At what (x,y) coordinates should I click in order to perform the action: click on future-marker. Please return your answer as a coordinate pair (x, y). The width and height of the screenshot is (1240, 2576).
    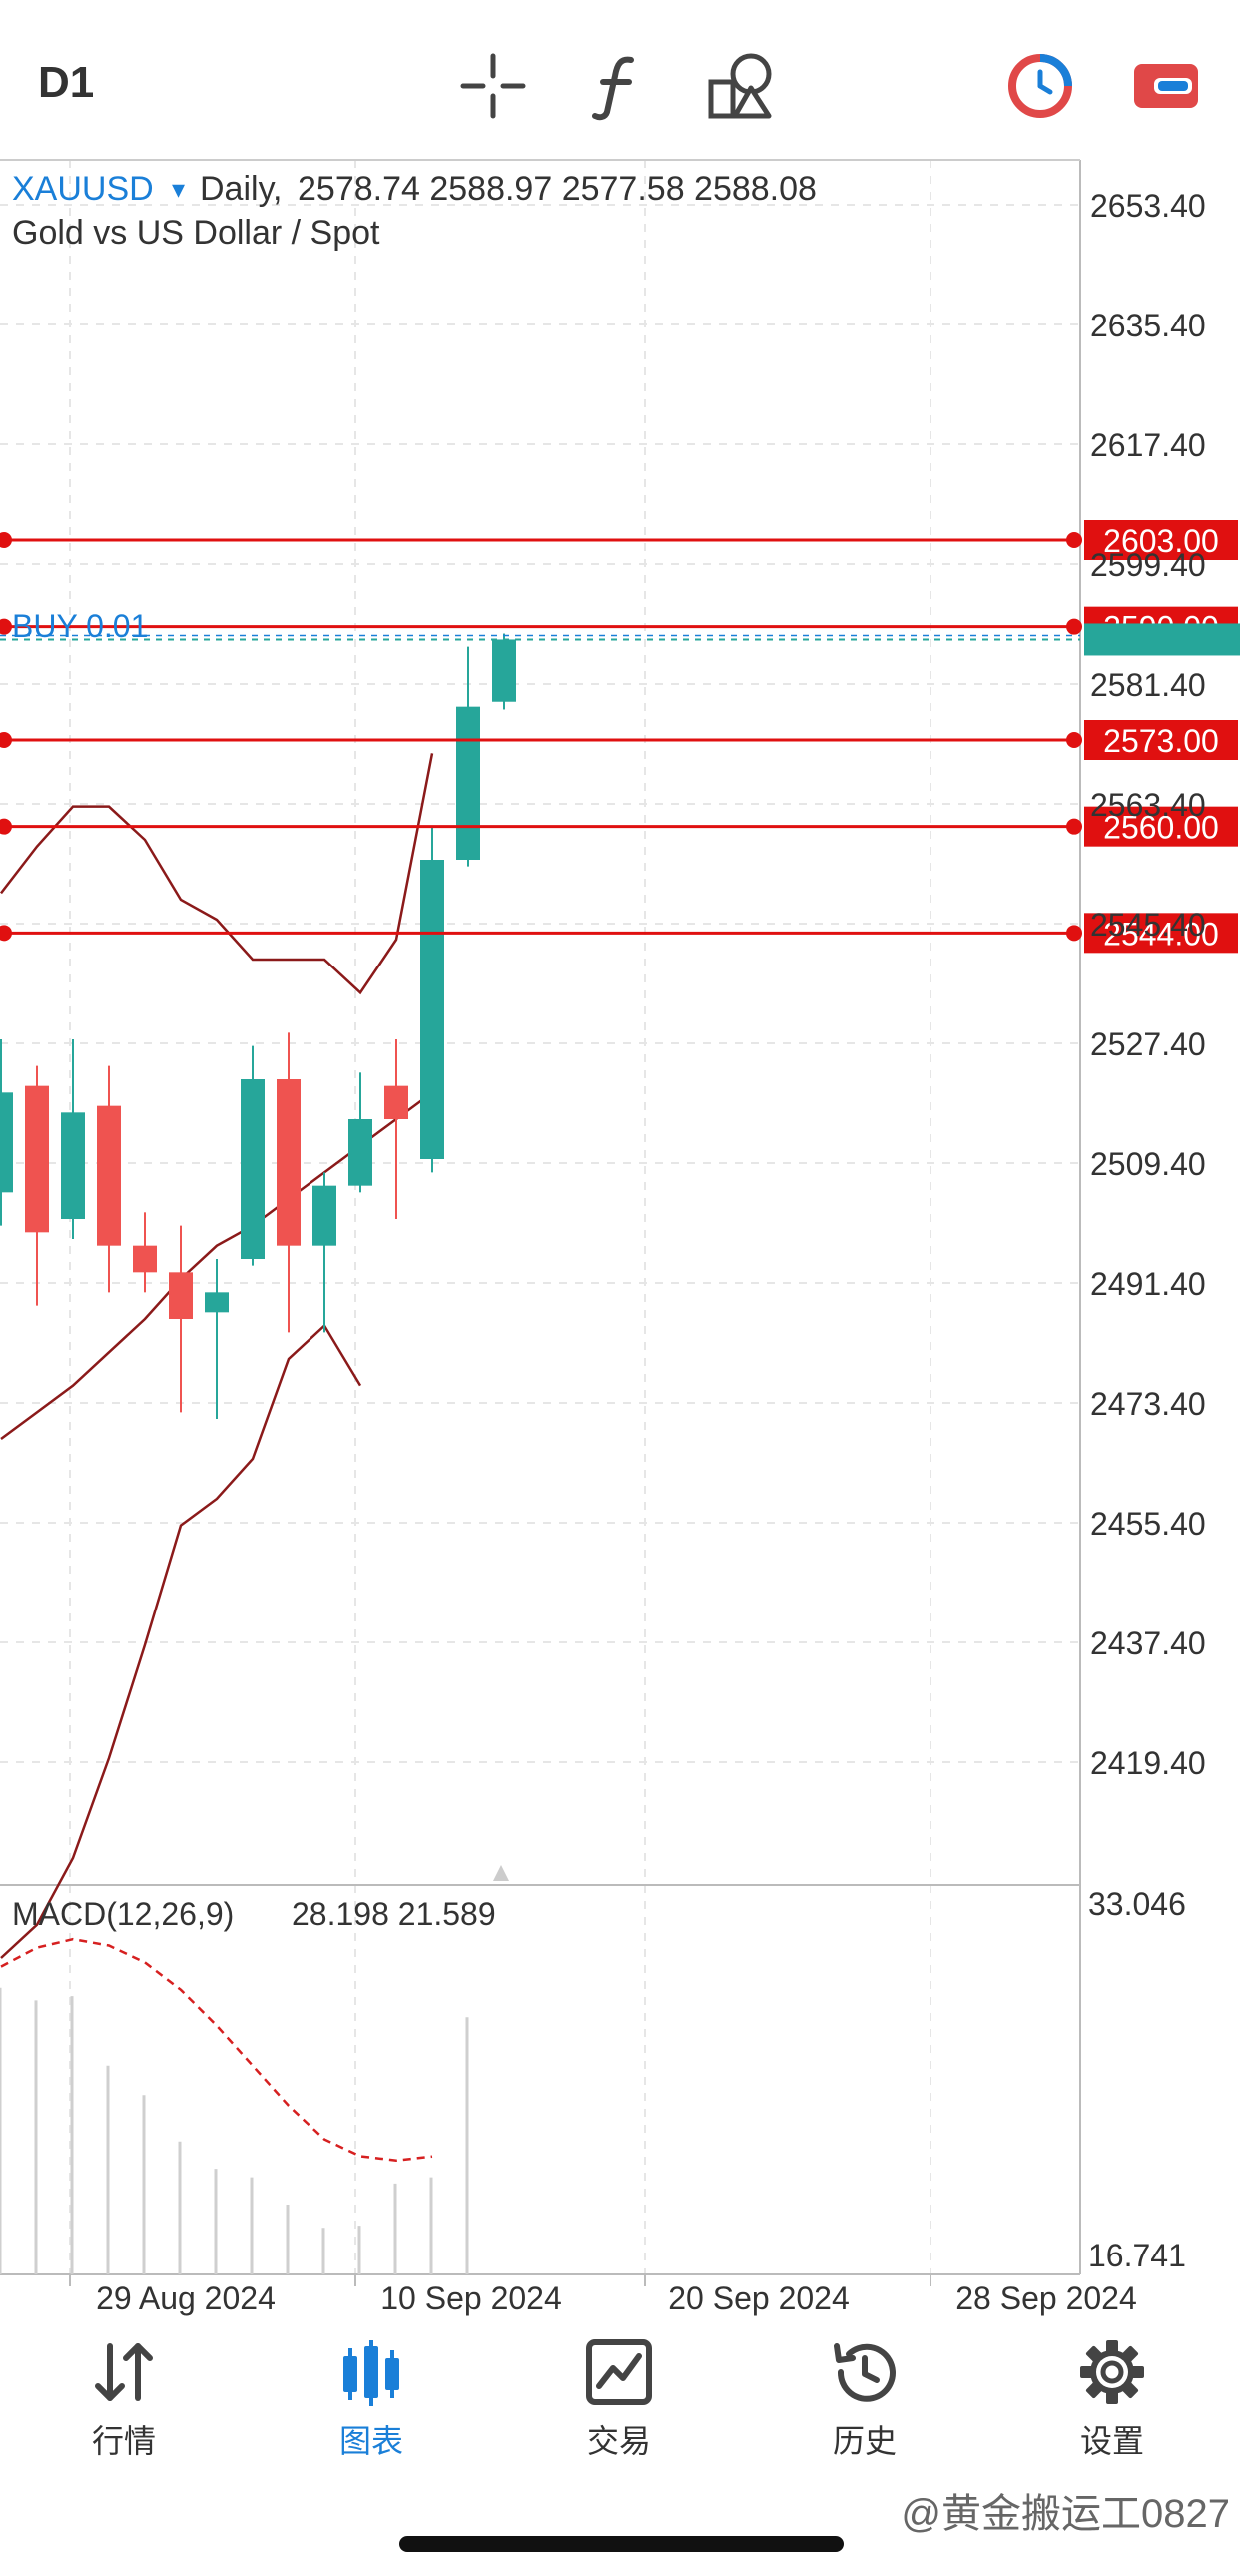
    Looking at the image, I should click on (501, 1873).